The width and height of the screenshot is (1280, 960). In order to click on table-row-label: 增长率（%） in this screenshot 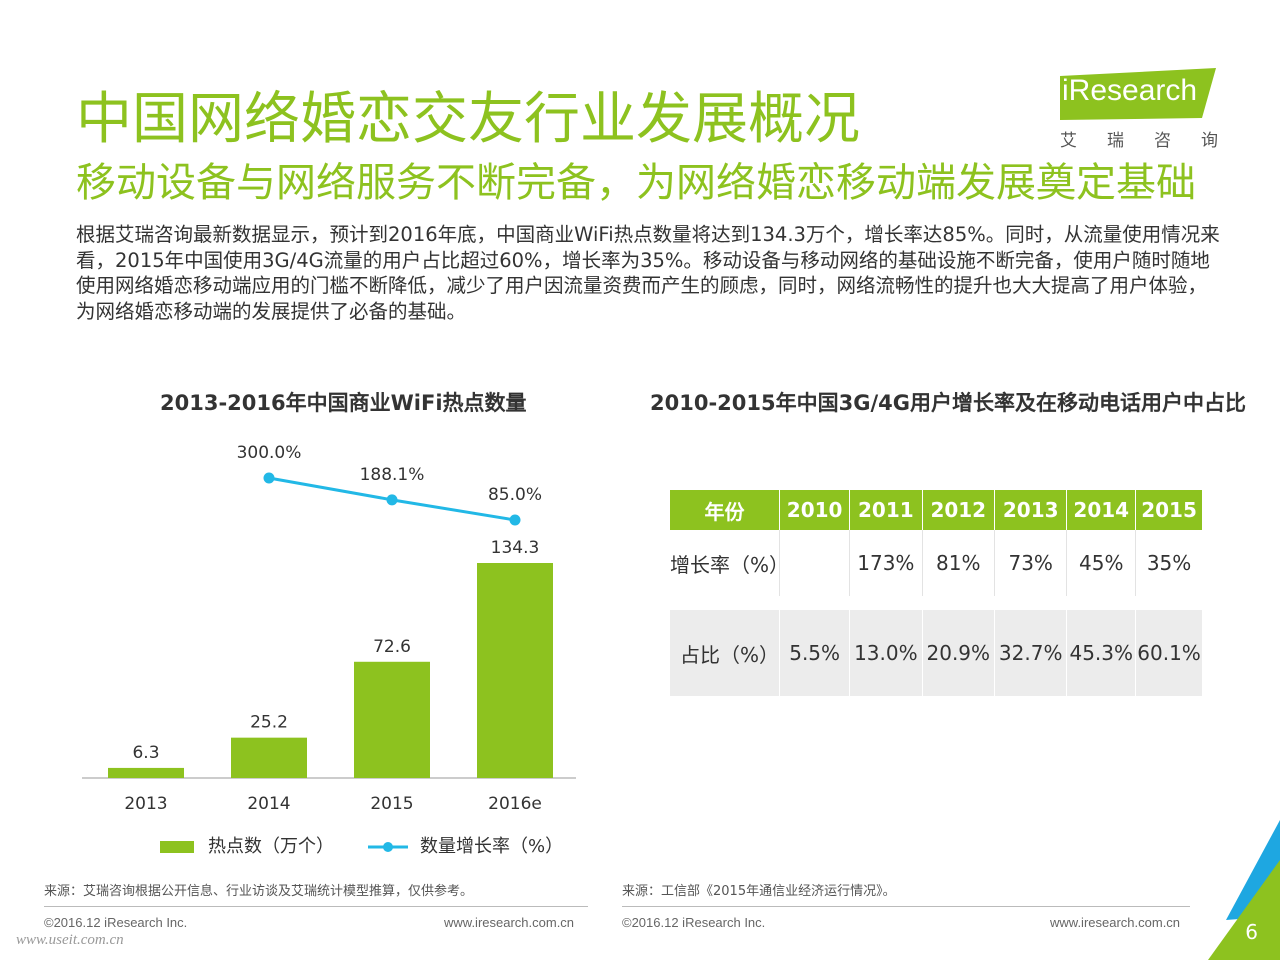, I will do `click(729, 563)`.